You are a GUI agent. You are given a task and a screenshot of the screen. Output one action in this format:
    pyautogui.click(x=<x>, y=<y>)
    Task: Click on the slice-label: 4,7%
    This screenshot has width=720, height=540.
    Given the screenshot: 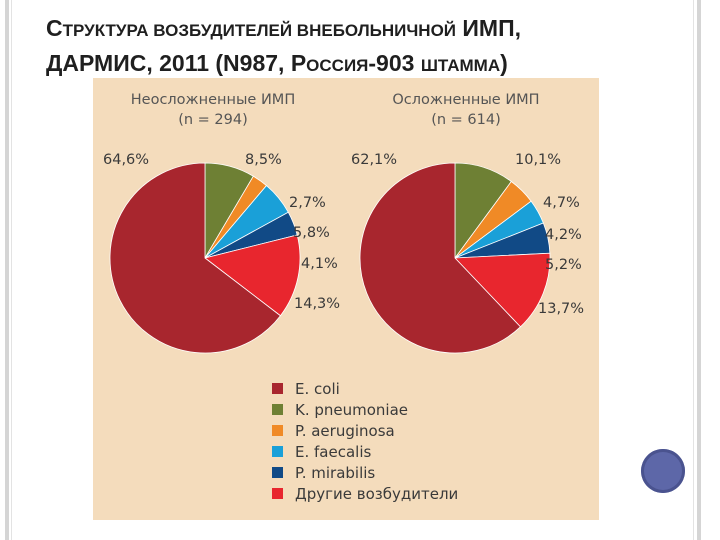 What is the action you would take?
    pyautogui.click(x=561, y=203)
    